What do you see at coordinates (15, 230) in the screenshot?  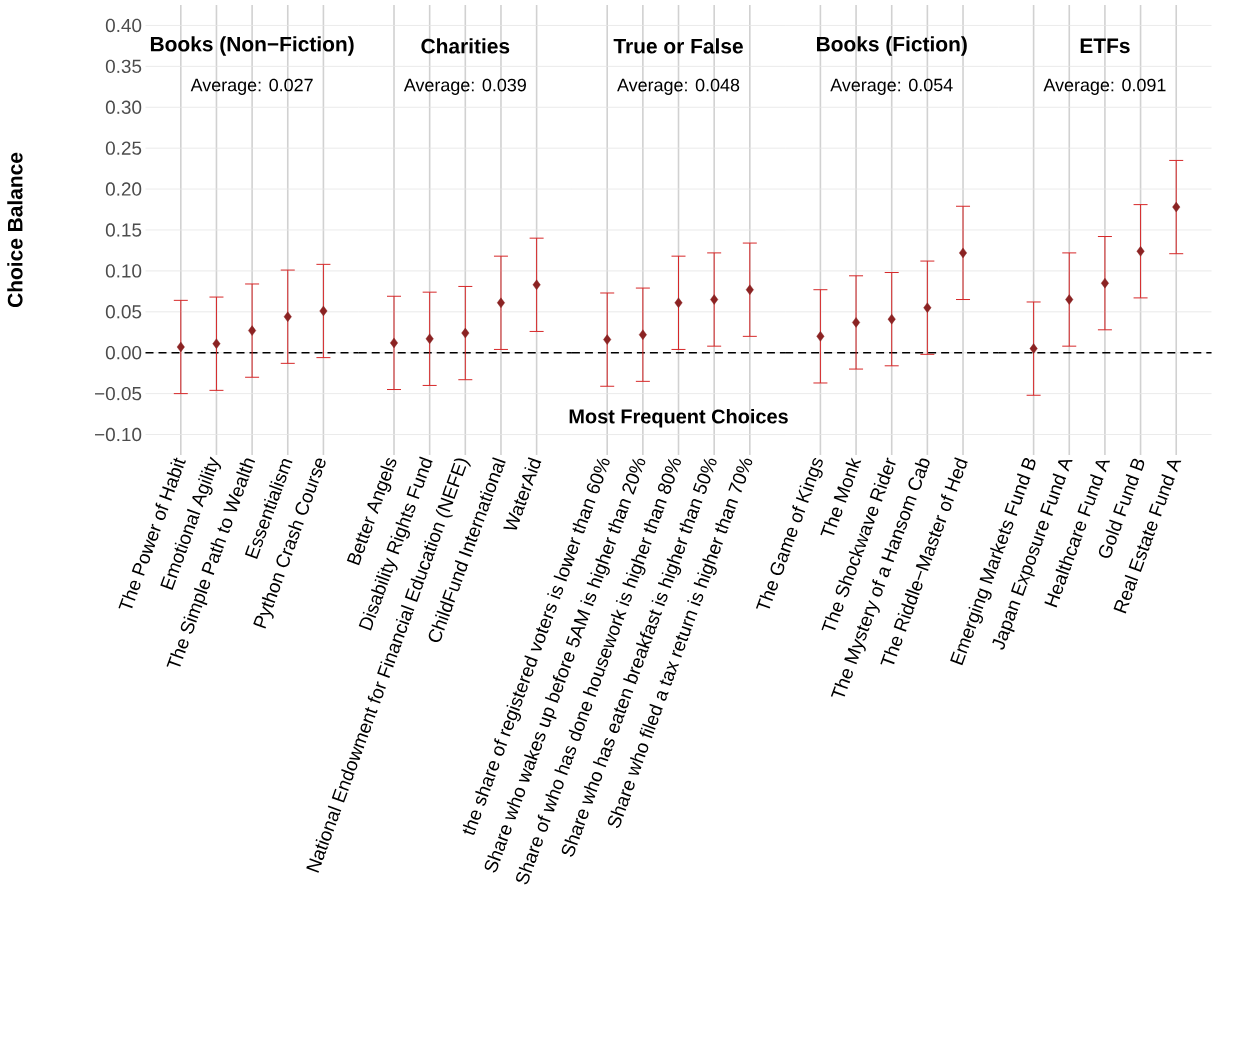 I see `y-axis-title: Choice Balance` at bounding box center [15, 230].